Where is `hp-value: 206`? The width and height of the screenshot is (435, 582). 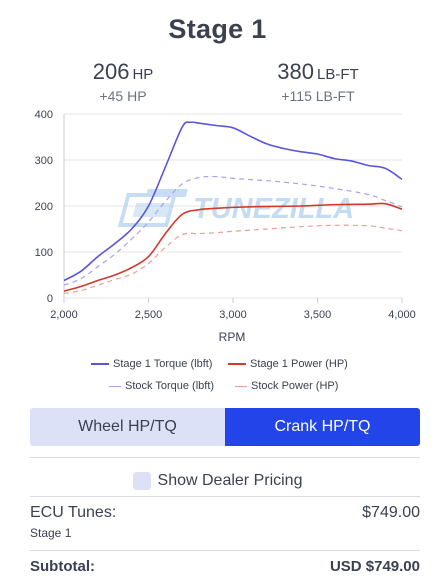
hp-value: 206 is located at coordinates (111, 71).